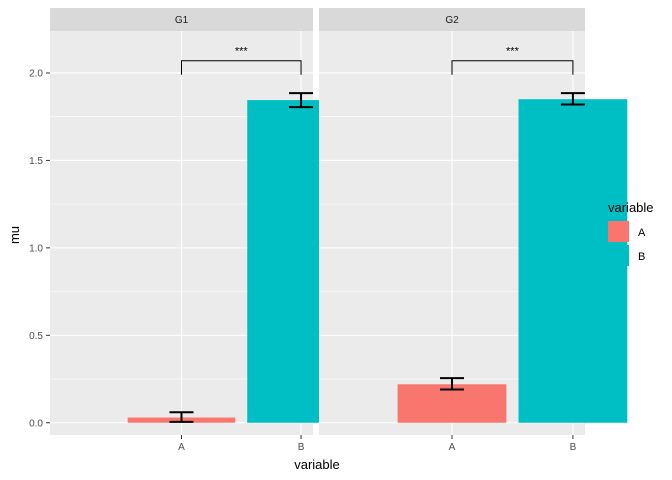 This screenshot has width=672, height=480. Describe the element at coordinates (631, 233) in the screenshot. I see `legend: variable AB` at that location.